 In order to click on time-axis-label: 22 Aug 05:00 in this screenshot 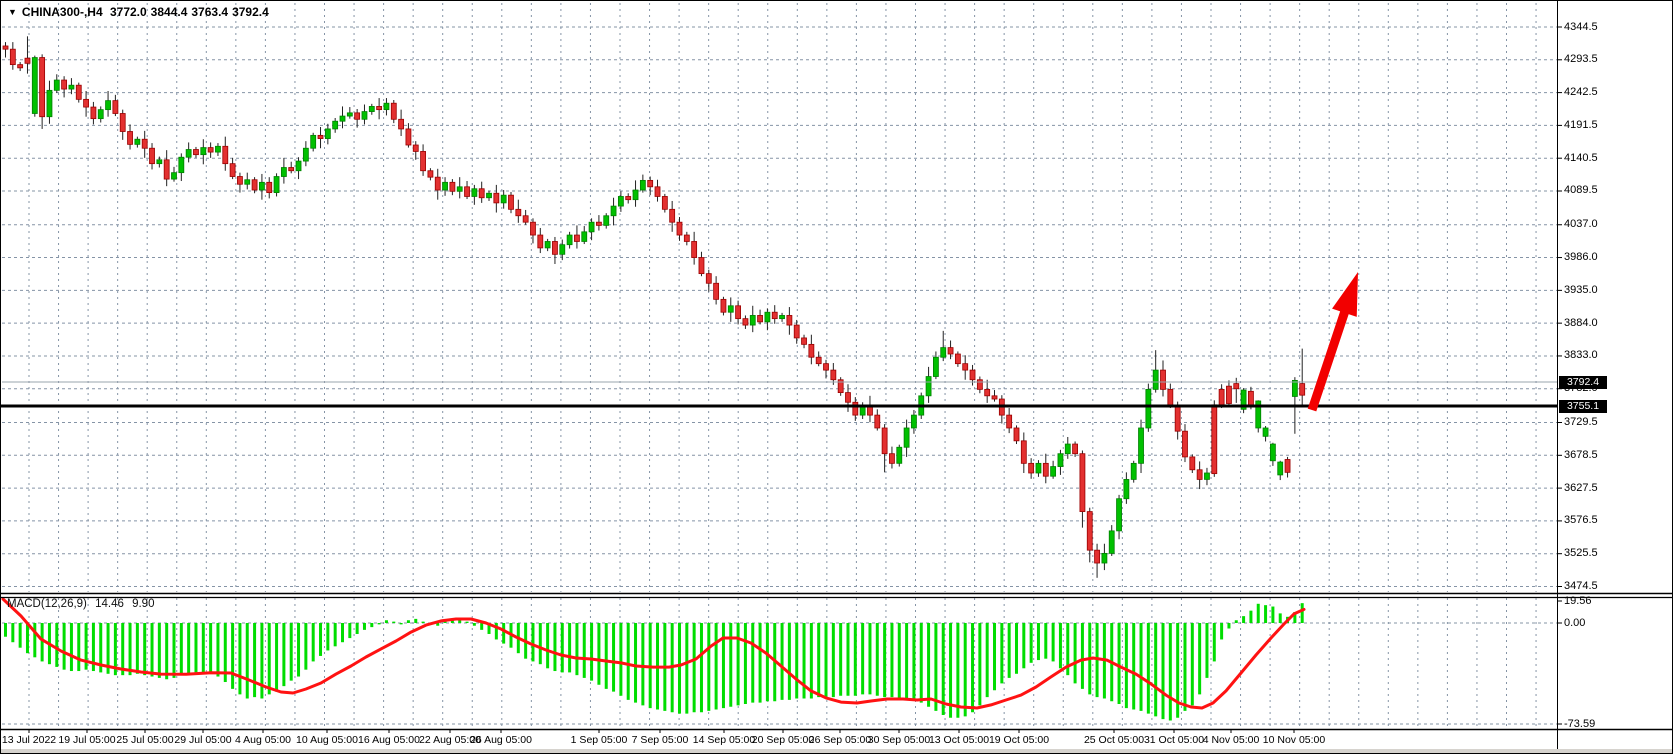, I will do `click(450, 740)`.